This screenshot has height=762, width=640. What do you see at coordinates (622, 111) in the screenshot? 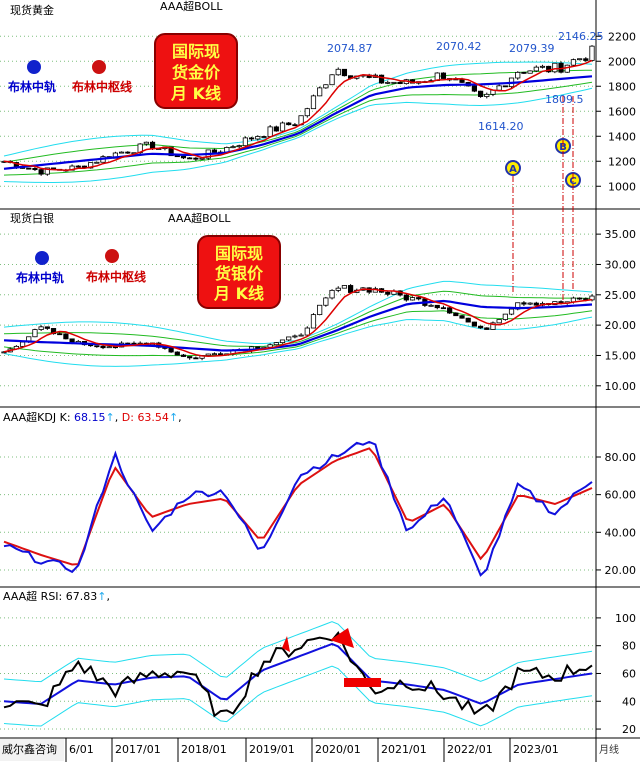
I see `gold-y-tick-label: 1600` at bounding box center [622, 111].